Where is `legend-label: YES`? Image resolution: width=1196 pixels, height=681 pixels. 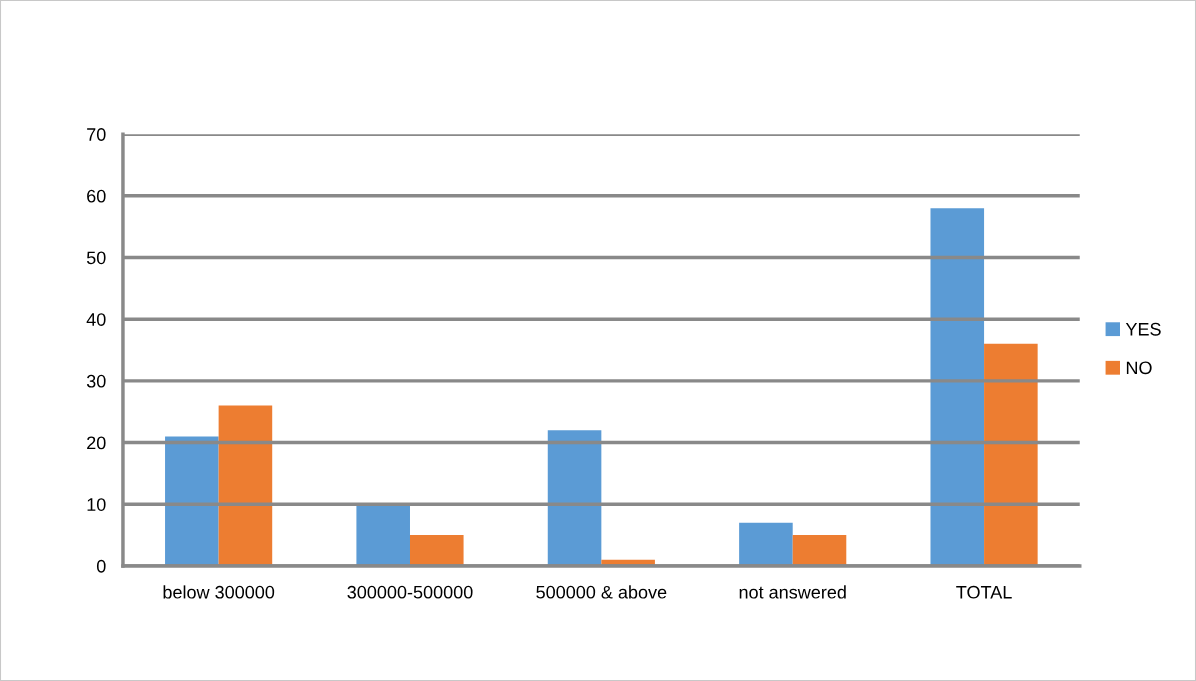 legend-label: YES is located at coordinates (1143, 329).